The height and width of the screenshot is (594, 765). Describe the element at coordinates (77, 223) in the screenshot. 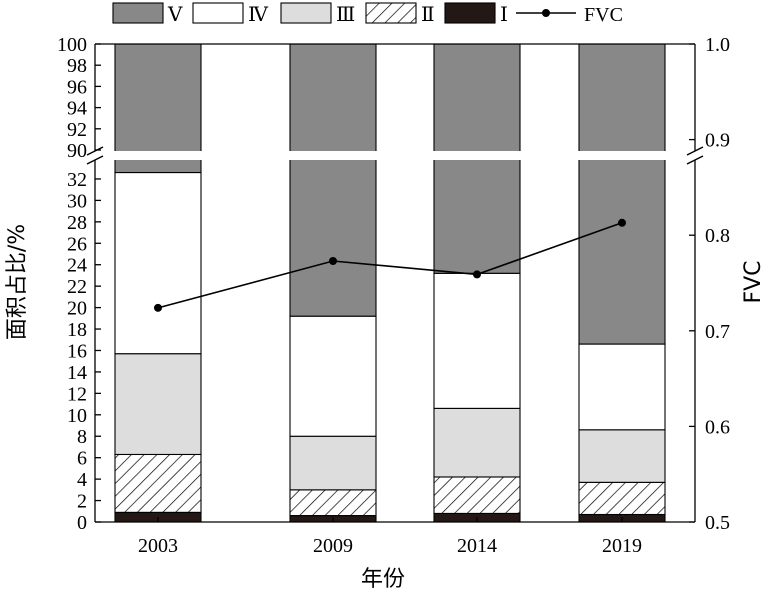

I see `y-tick-label: 28` at that location.